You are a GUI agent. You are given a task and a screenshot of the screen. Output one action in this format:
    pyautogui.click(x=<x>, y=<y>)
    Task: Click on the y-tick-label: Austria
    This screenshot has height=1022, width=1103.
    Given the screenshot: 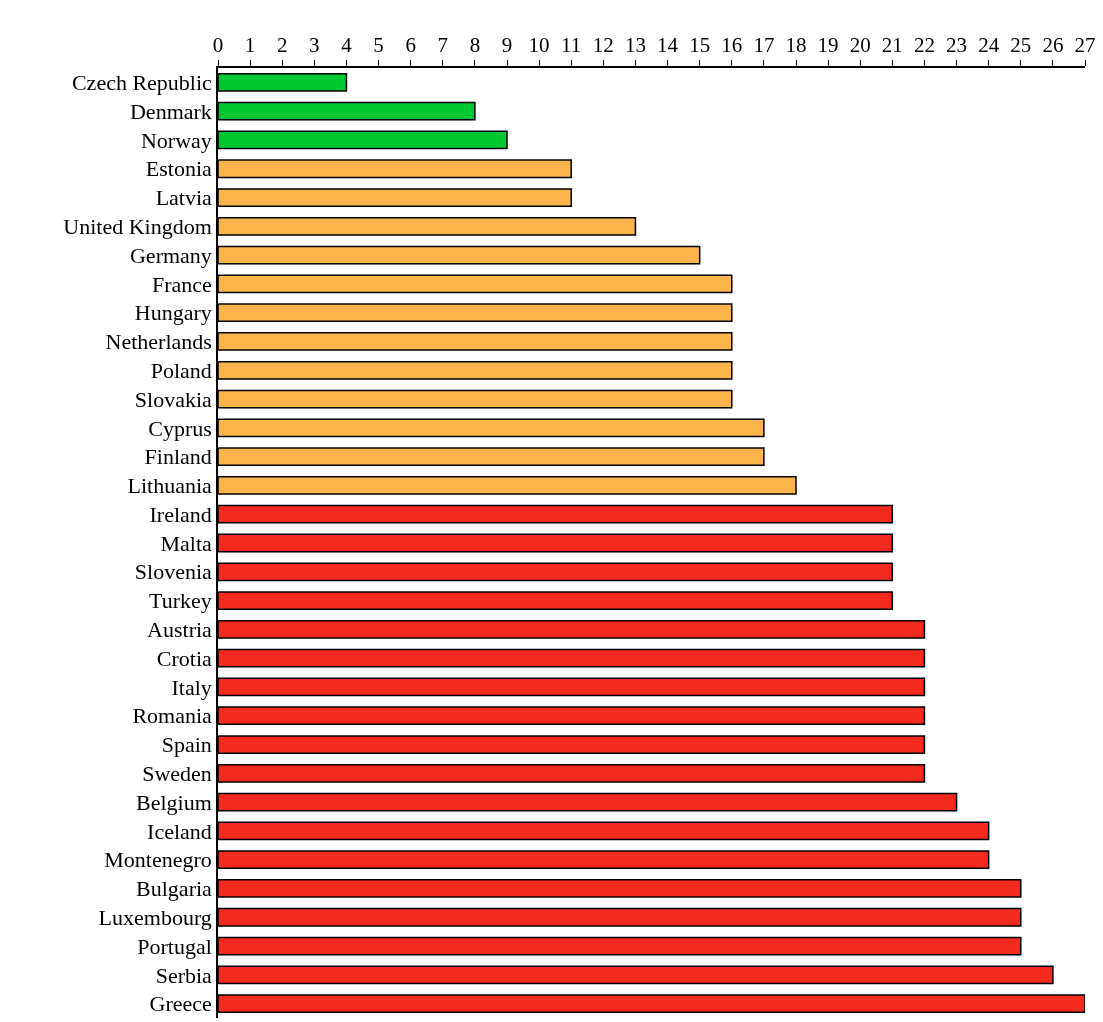 What is the action you would take?
    pyautogui.click(x=180, y=630)
    